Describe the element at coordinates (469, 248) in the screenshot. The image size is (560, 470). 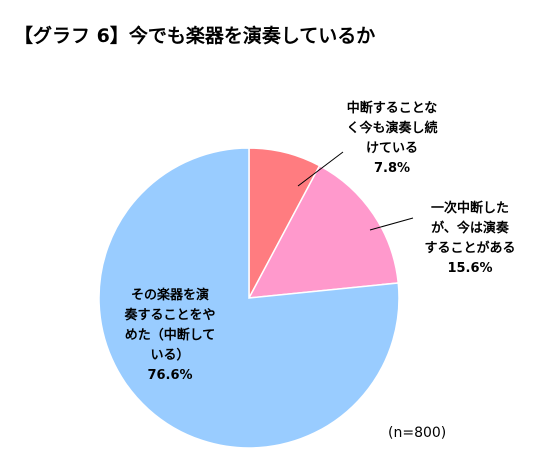
I see `slice-label-line: することがある` at that location.